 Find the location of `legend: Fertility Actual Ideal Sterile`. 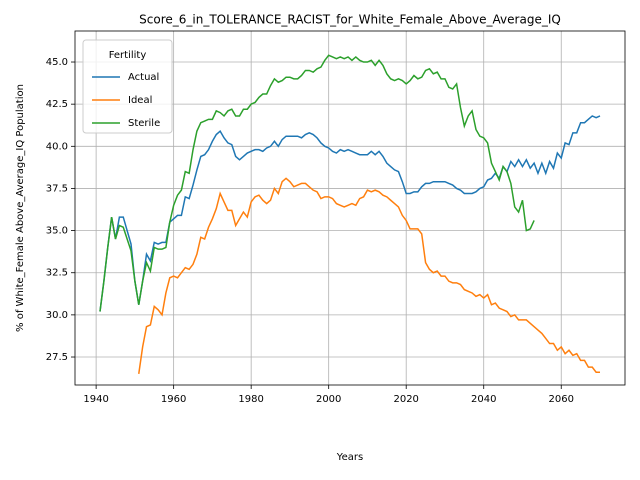

legend: Fertility Actual Ideal Sterile is located at coordinates (127, 86).